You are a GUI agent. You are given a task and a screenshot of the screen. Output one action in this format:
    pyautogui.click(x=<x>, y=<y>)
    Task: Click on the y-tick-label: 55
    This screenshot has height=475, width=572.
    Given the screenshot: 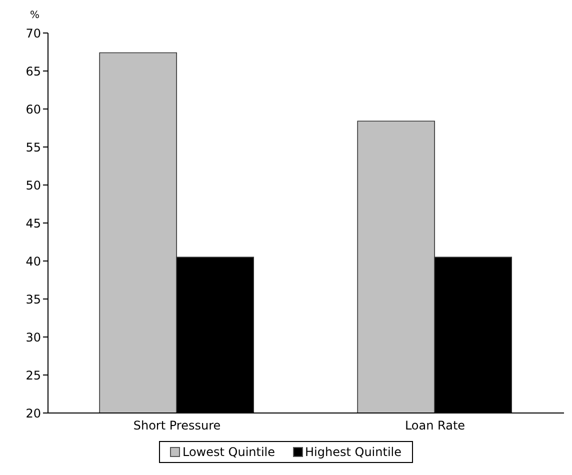 What is the action you would take?
    pyautogui.click(x=33, y=147)
    